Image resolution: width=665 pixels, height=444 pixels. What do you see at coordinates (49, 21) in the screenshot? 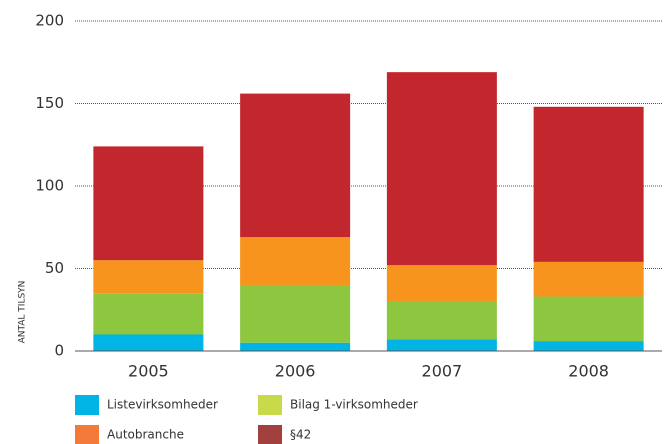
I see `y-tick-label: 200` at bounding box center [49, 21].